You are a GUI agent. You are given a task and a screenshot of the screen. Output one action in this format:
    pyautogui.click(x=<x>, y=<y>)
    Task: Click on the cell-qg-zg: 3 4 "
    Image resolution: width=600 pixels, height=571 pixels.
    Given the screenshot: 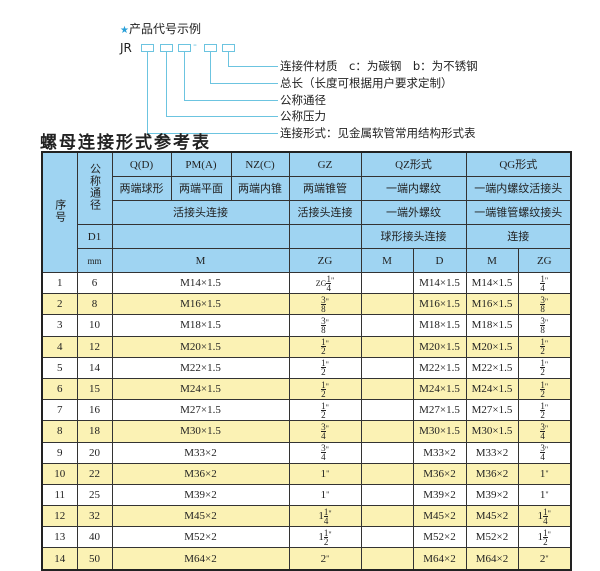 What is the action you would take?
    pyautogui.click(x=544, y=431)
    